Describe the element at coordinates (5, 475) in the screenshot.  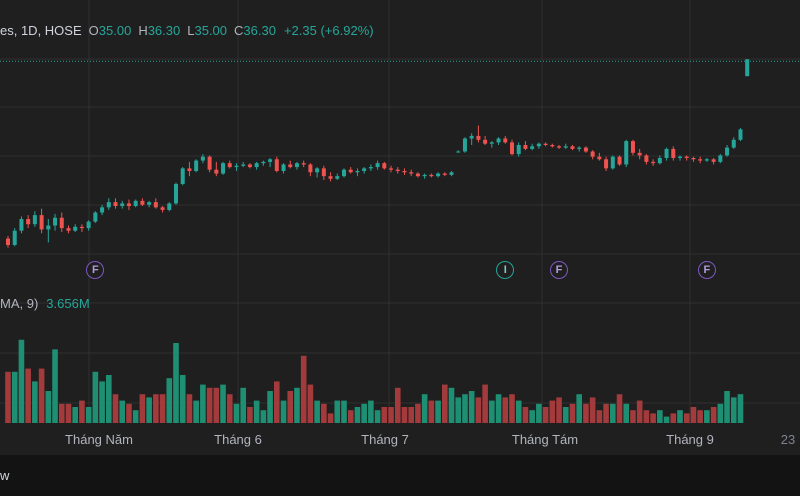
I see `bottom-toolbar-text: w` at that location.